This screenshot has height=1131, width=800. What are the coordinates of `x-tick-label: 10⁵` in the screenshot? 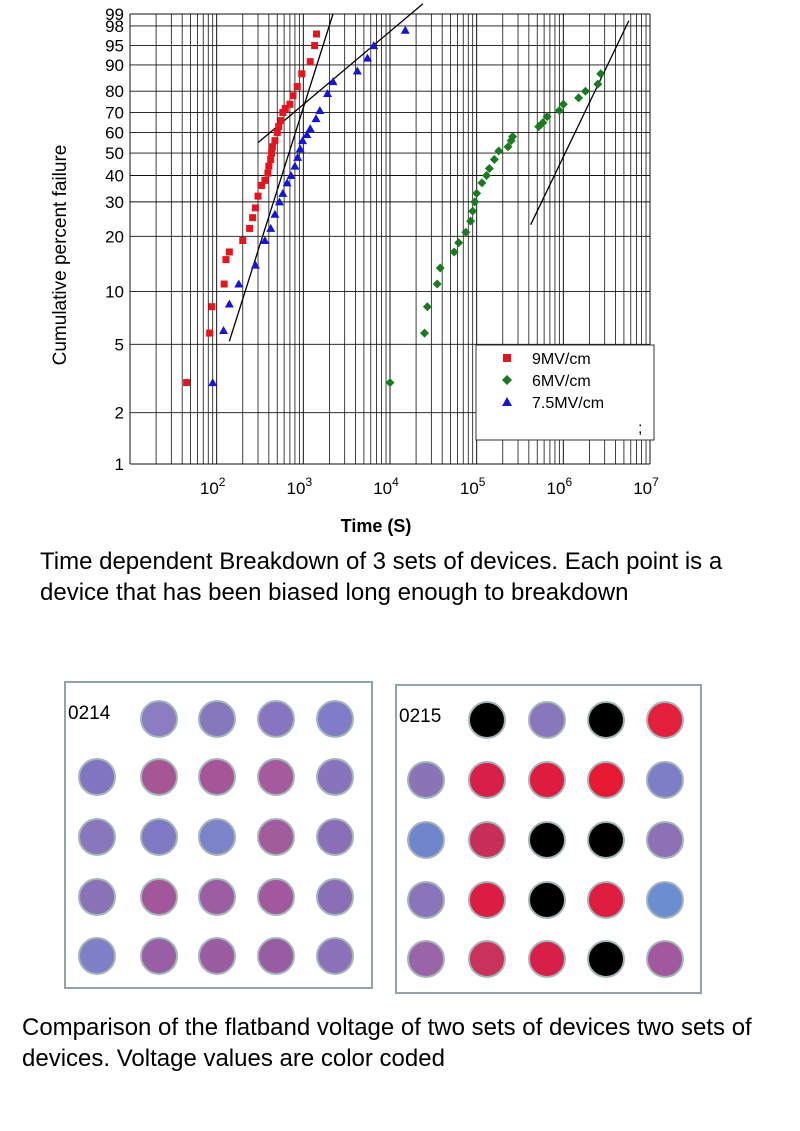 It's located at (473, 486).